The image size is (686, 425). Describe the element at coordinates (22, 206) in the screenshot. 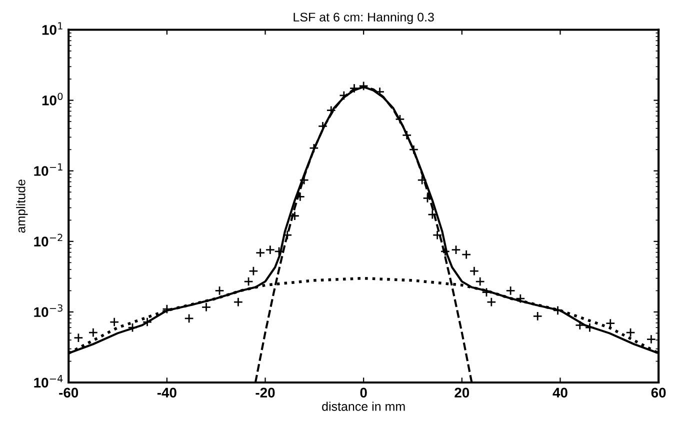

I see `y-axis-title: amplitude` at that location.